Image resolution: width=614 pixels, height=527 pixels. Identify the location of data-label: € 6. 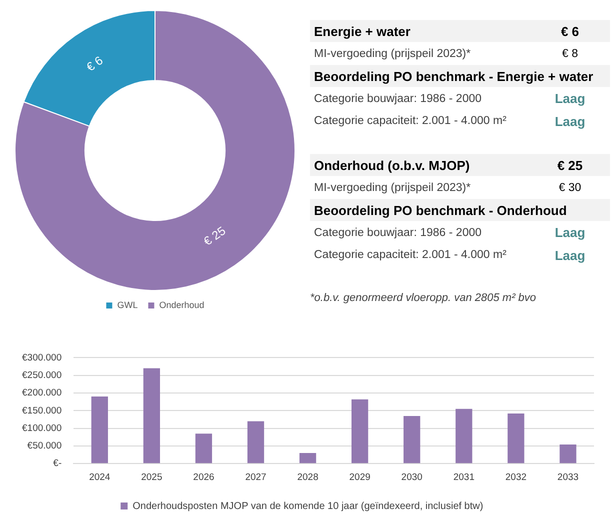
(95, 63).